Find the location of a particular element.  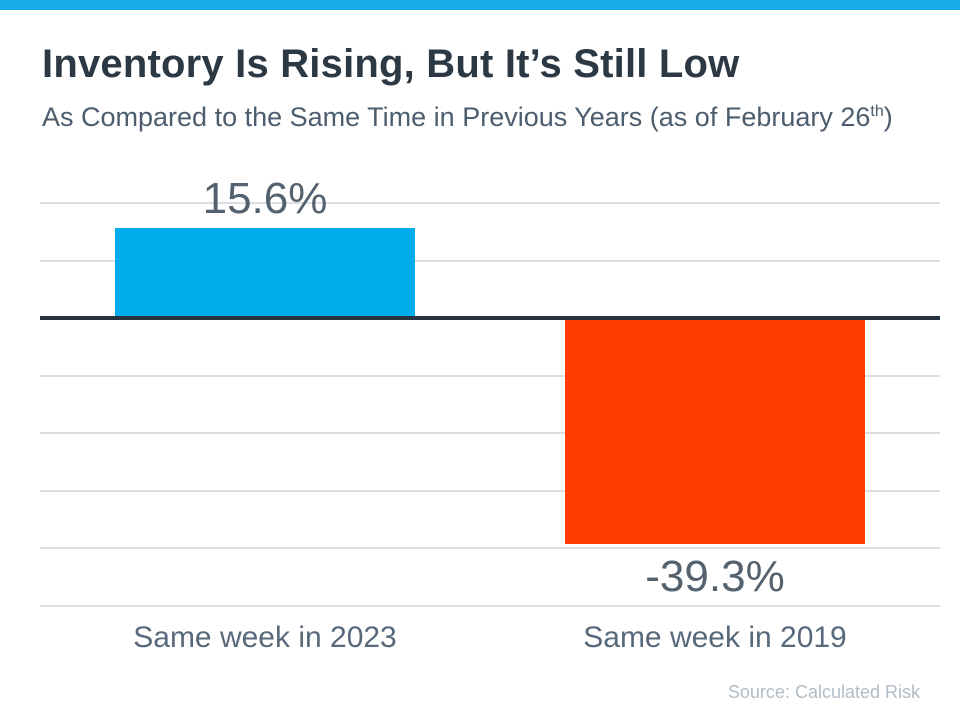

category-label-same-week-in-2023: Same week in 2023 is located at coordinates (265, 637).